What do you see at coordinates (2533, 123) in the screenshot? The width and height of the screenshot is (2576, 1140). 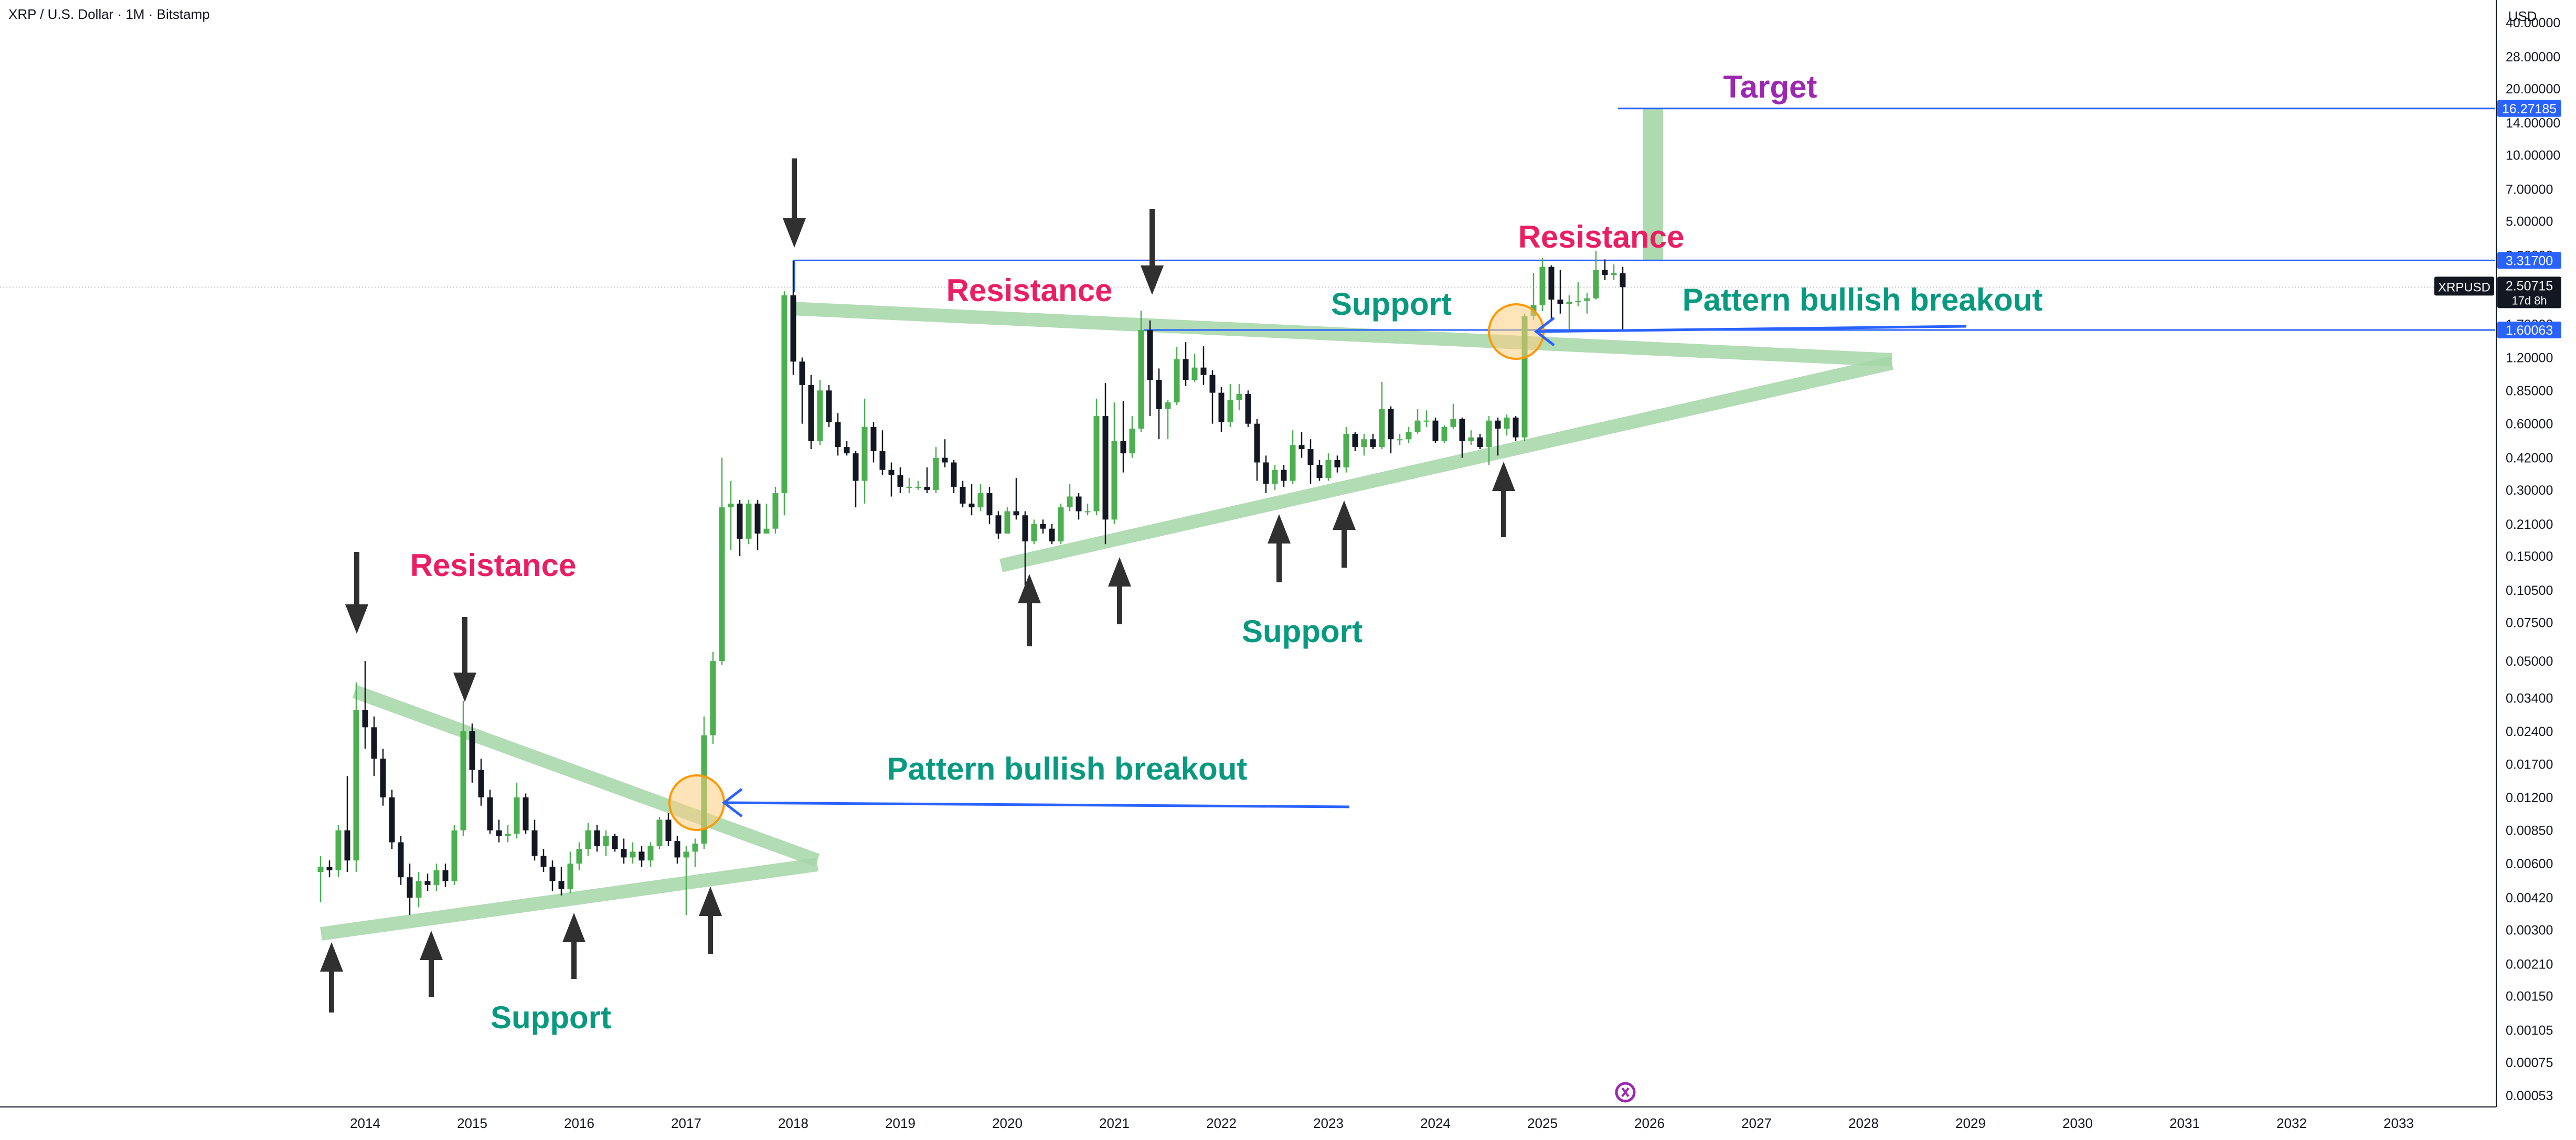 I see `y-axis-tick-label: 14.00000` at bounding box center [2533, 123].